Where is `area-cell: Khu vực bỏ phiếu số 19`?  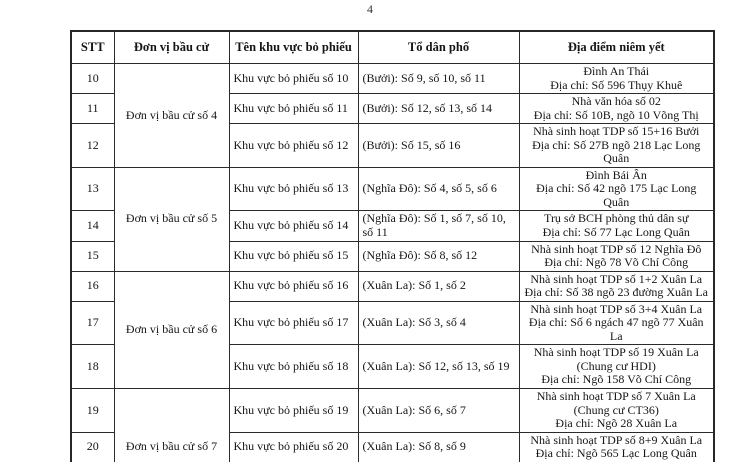
area-cell: Khu vực bỏ phiếu số 19 is located at coordinates (293, 410).